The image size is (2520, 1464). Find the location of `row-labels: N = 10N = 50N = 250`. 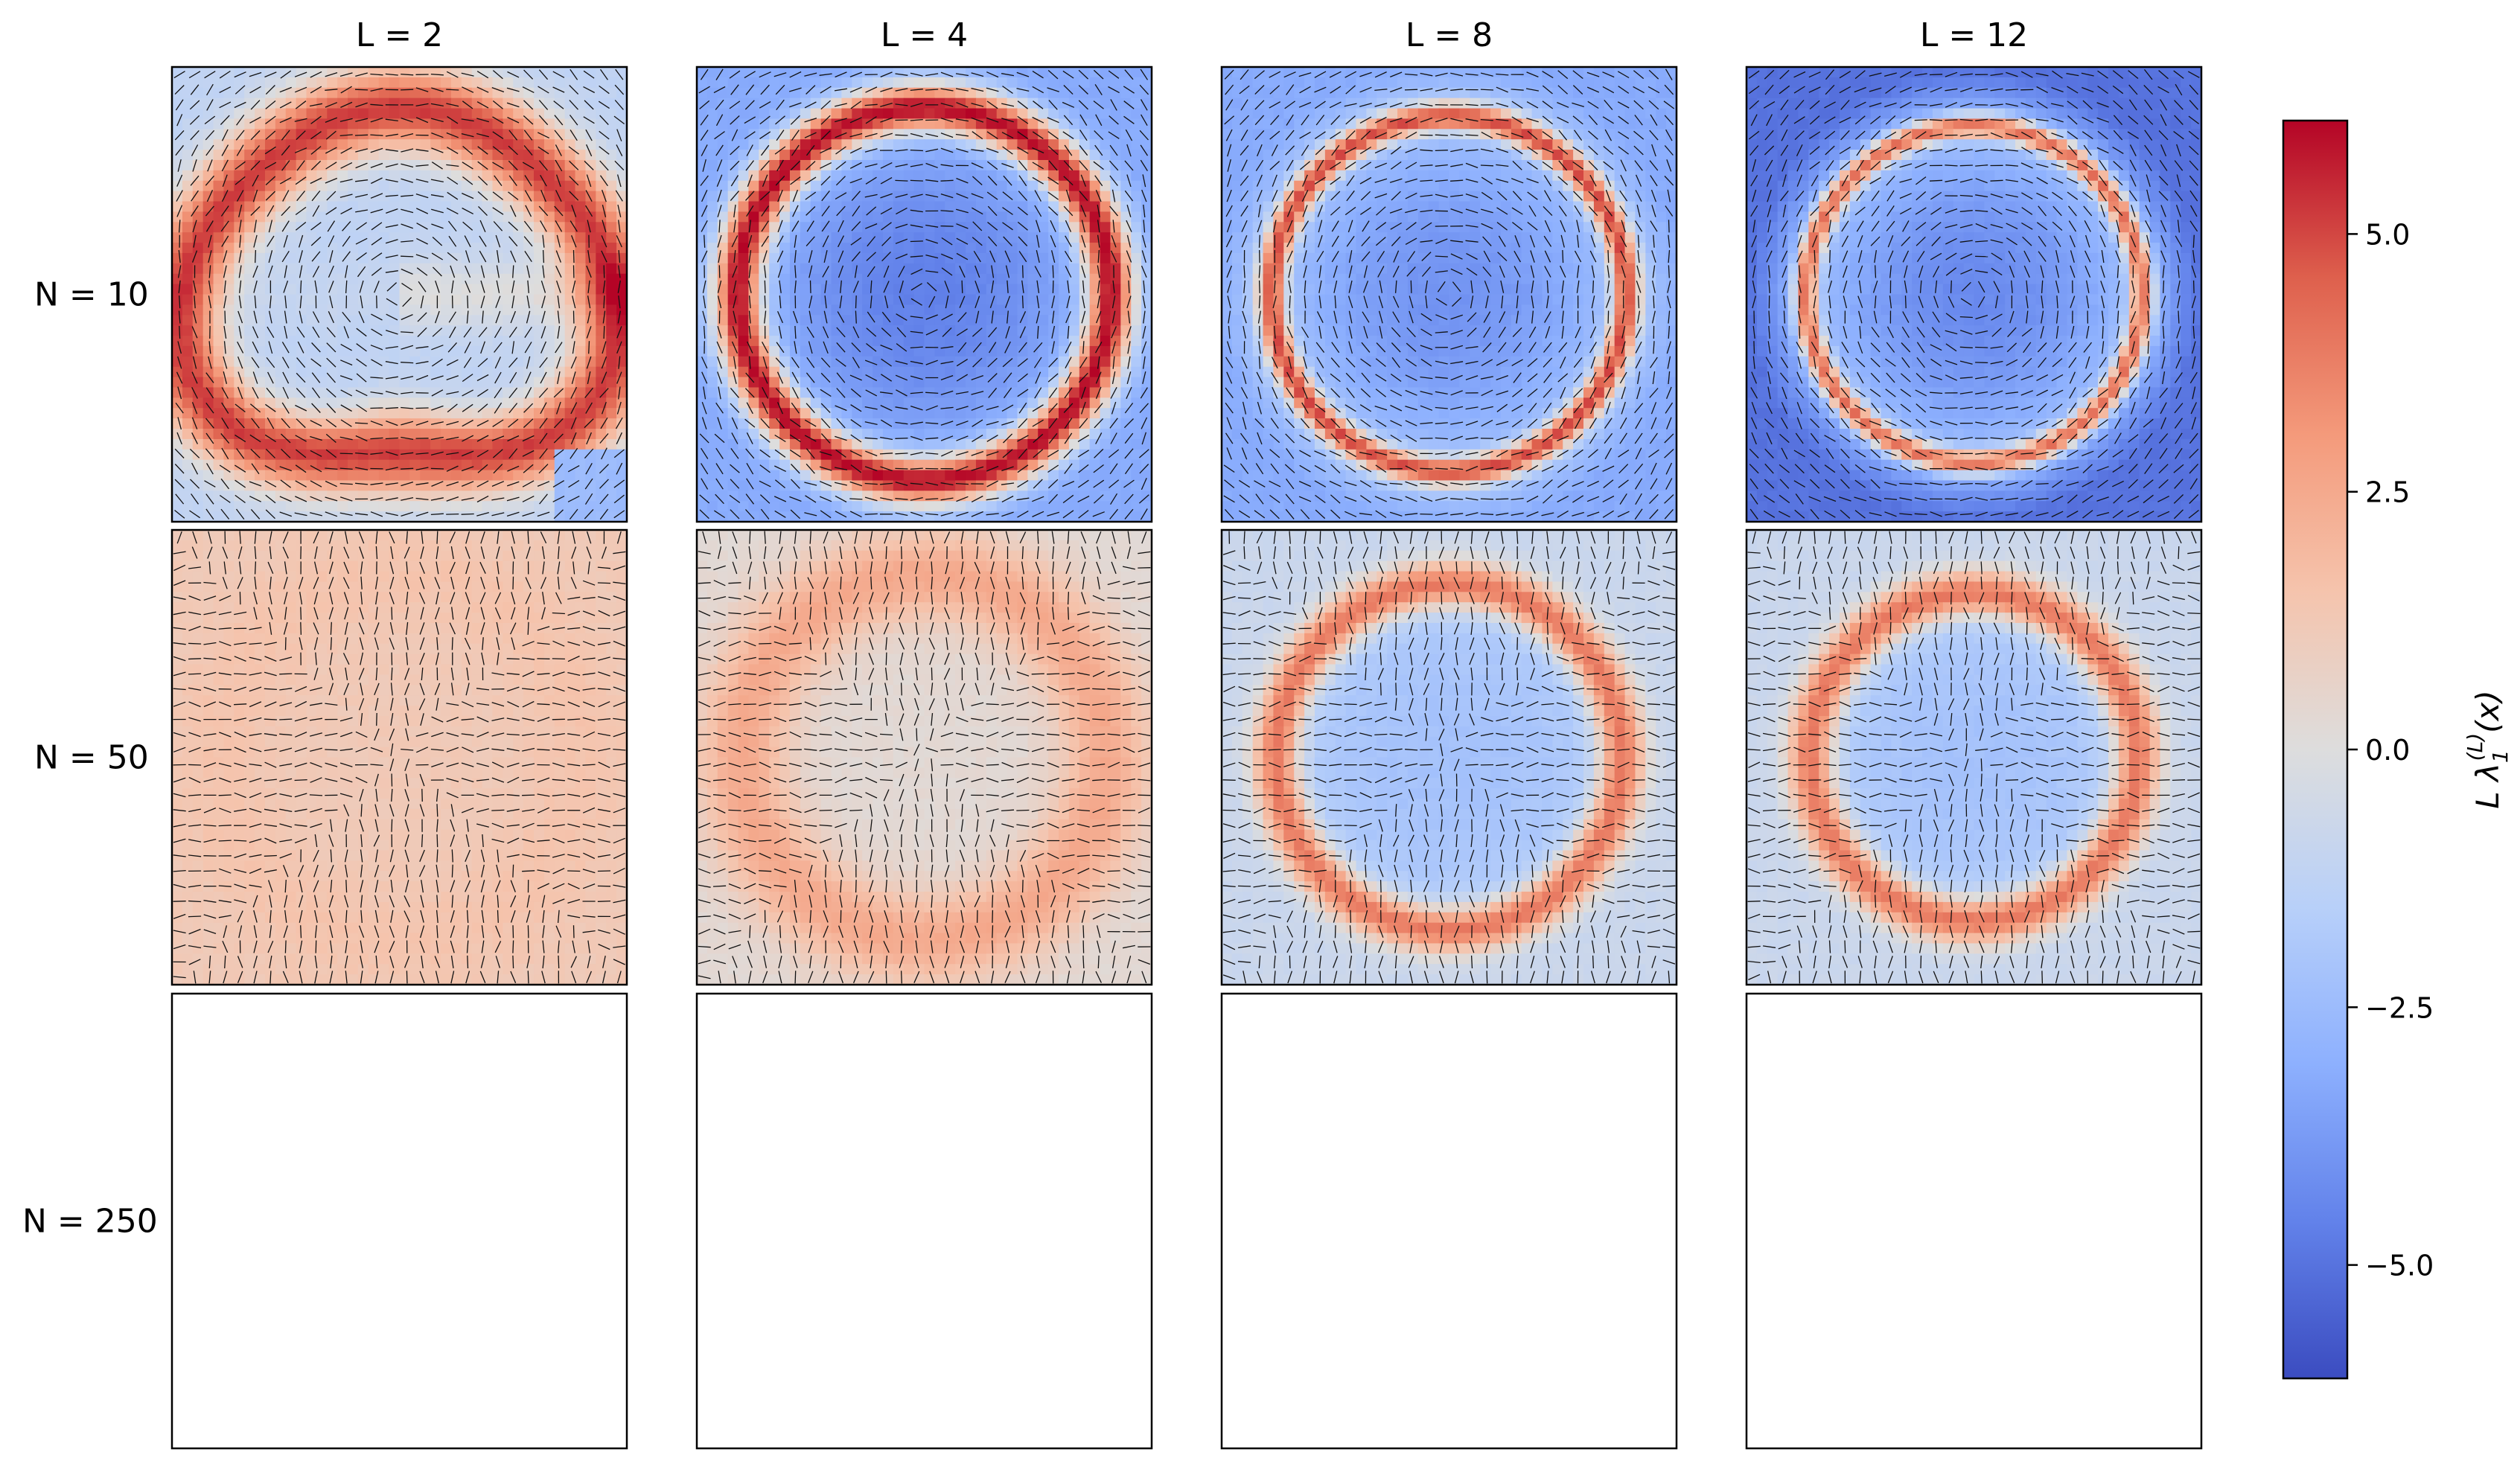

row-labels: N = 10N = 50N = 250 is located at coordinates (90, 758).